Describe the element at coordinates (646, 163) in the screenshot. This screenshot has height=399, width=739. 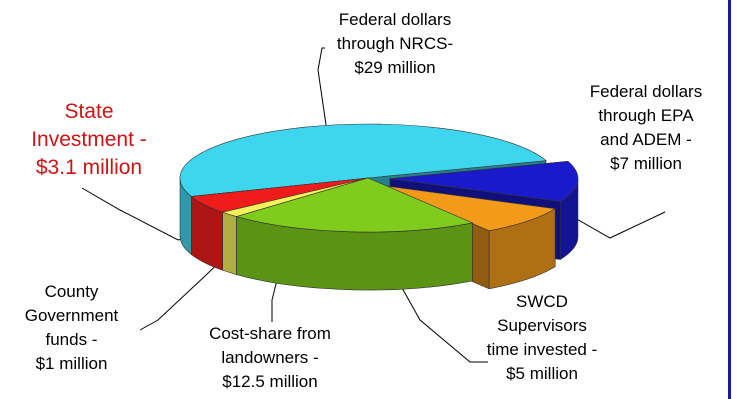
I see `label-federal-epa-value: $7 million` at that location.